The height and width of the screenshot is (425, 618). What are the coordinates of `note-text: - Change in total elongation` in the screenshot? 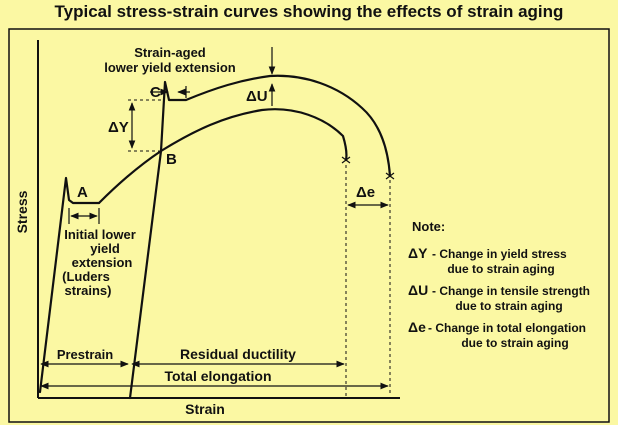 It's located at (507, 328).